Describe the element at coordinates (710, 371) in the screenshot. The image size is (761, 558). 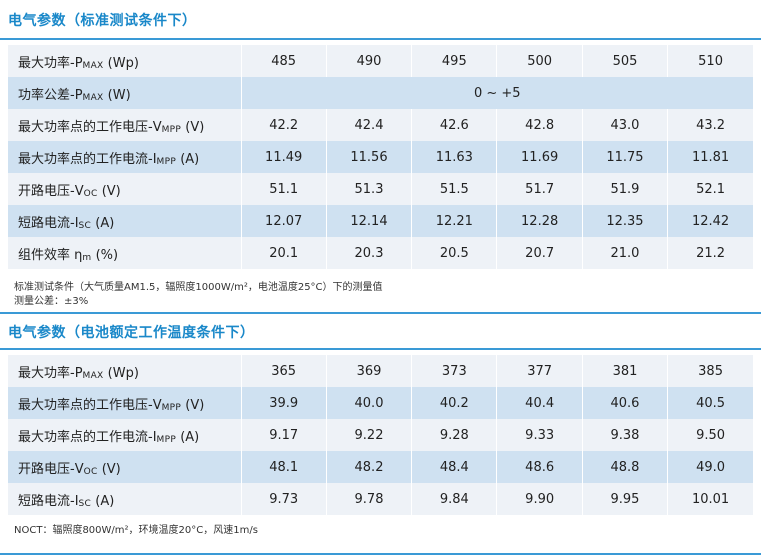
I see `value-cell: 385` at that location.